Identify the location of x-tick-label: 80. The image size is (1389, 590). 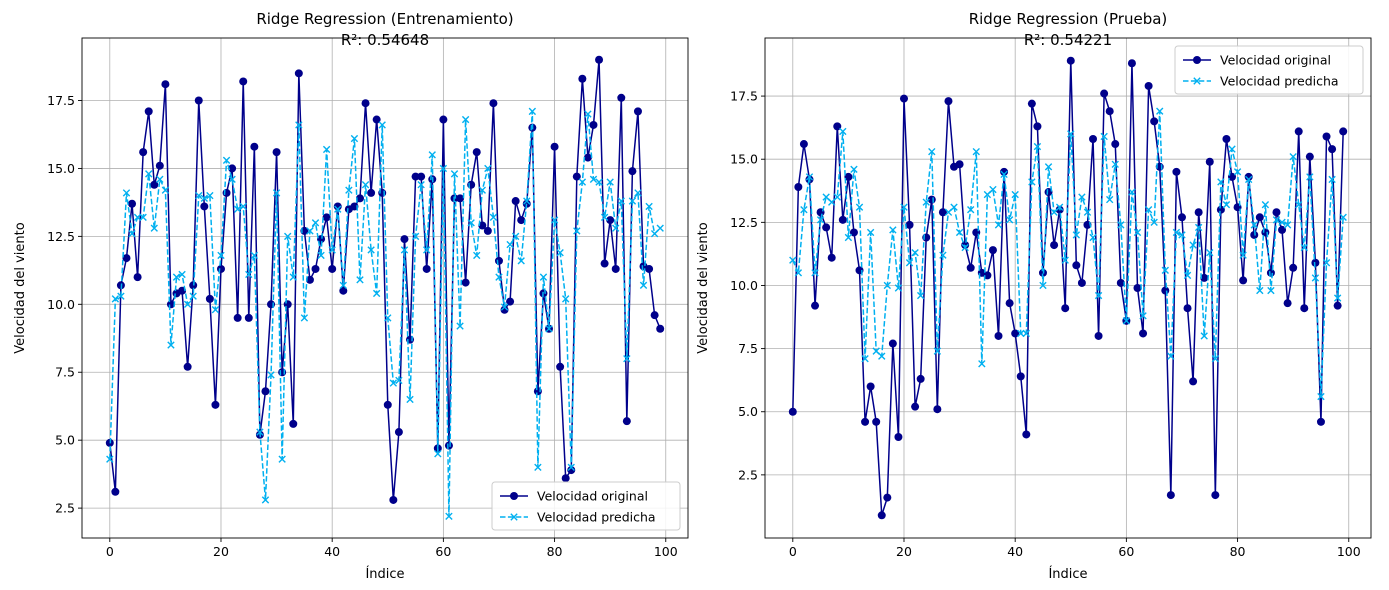
(1238, 551).